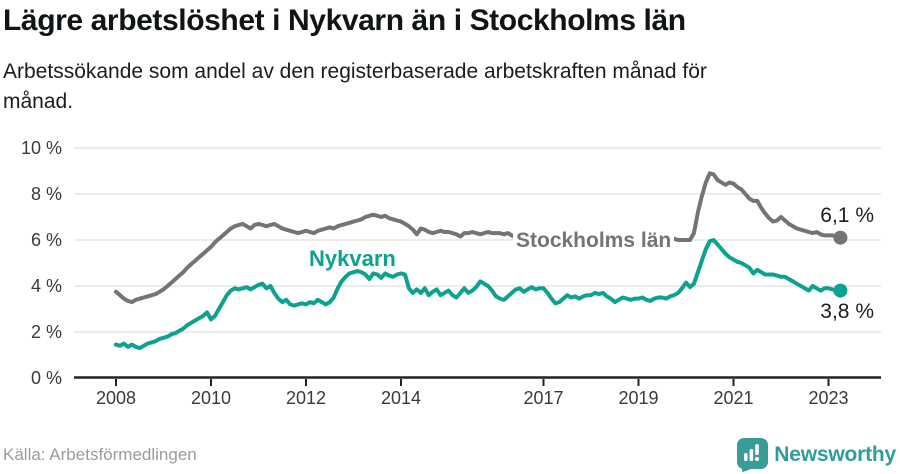 This screenshot has width=900, height=474. I want to click on end-value-nykvarn: 3,8 %, so click(847, 311).